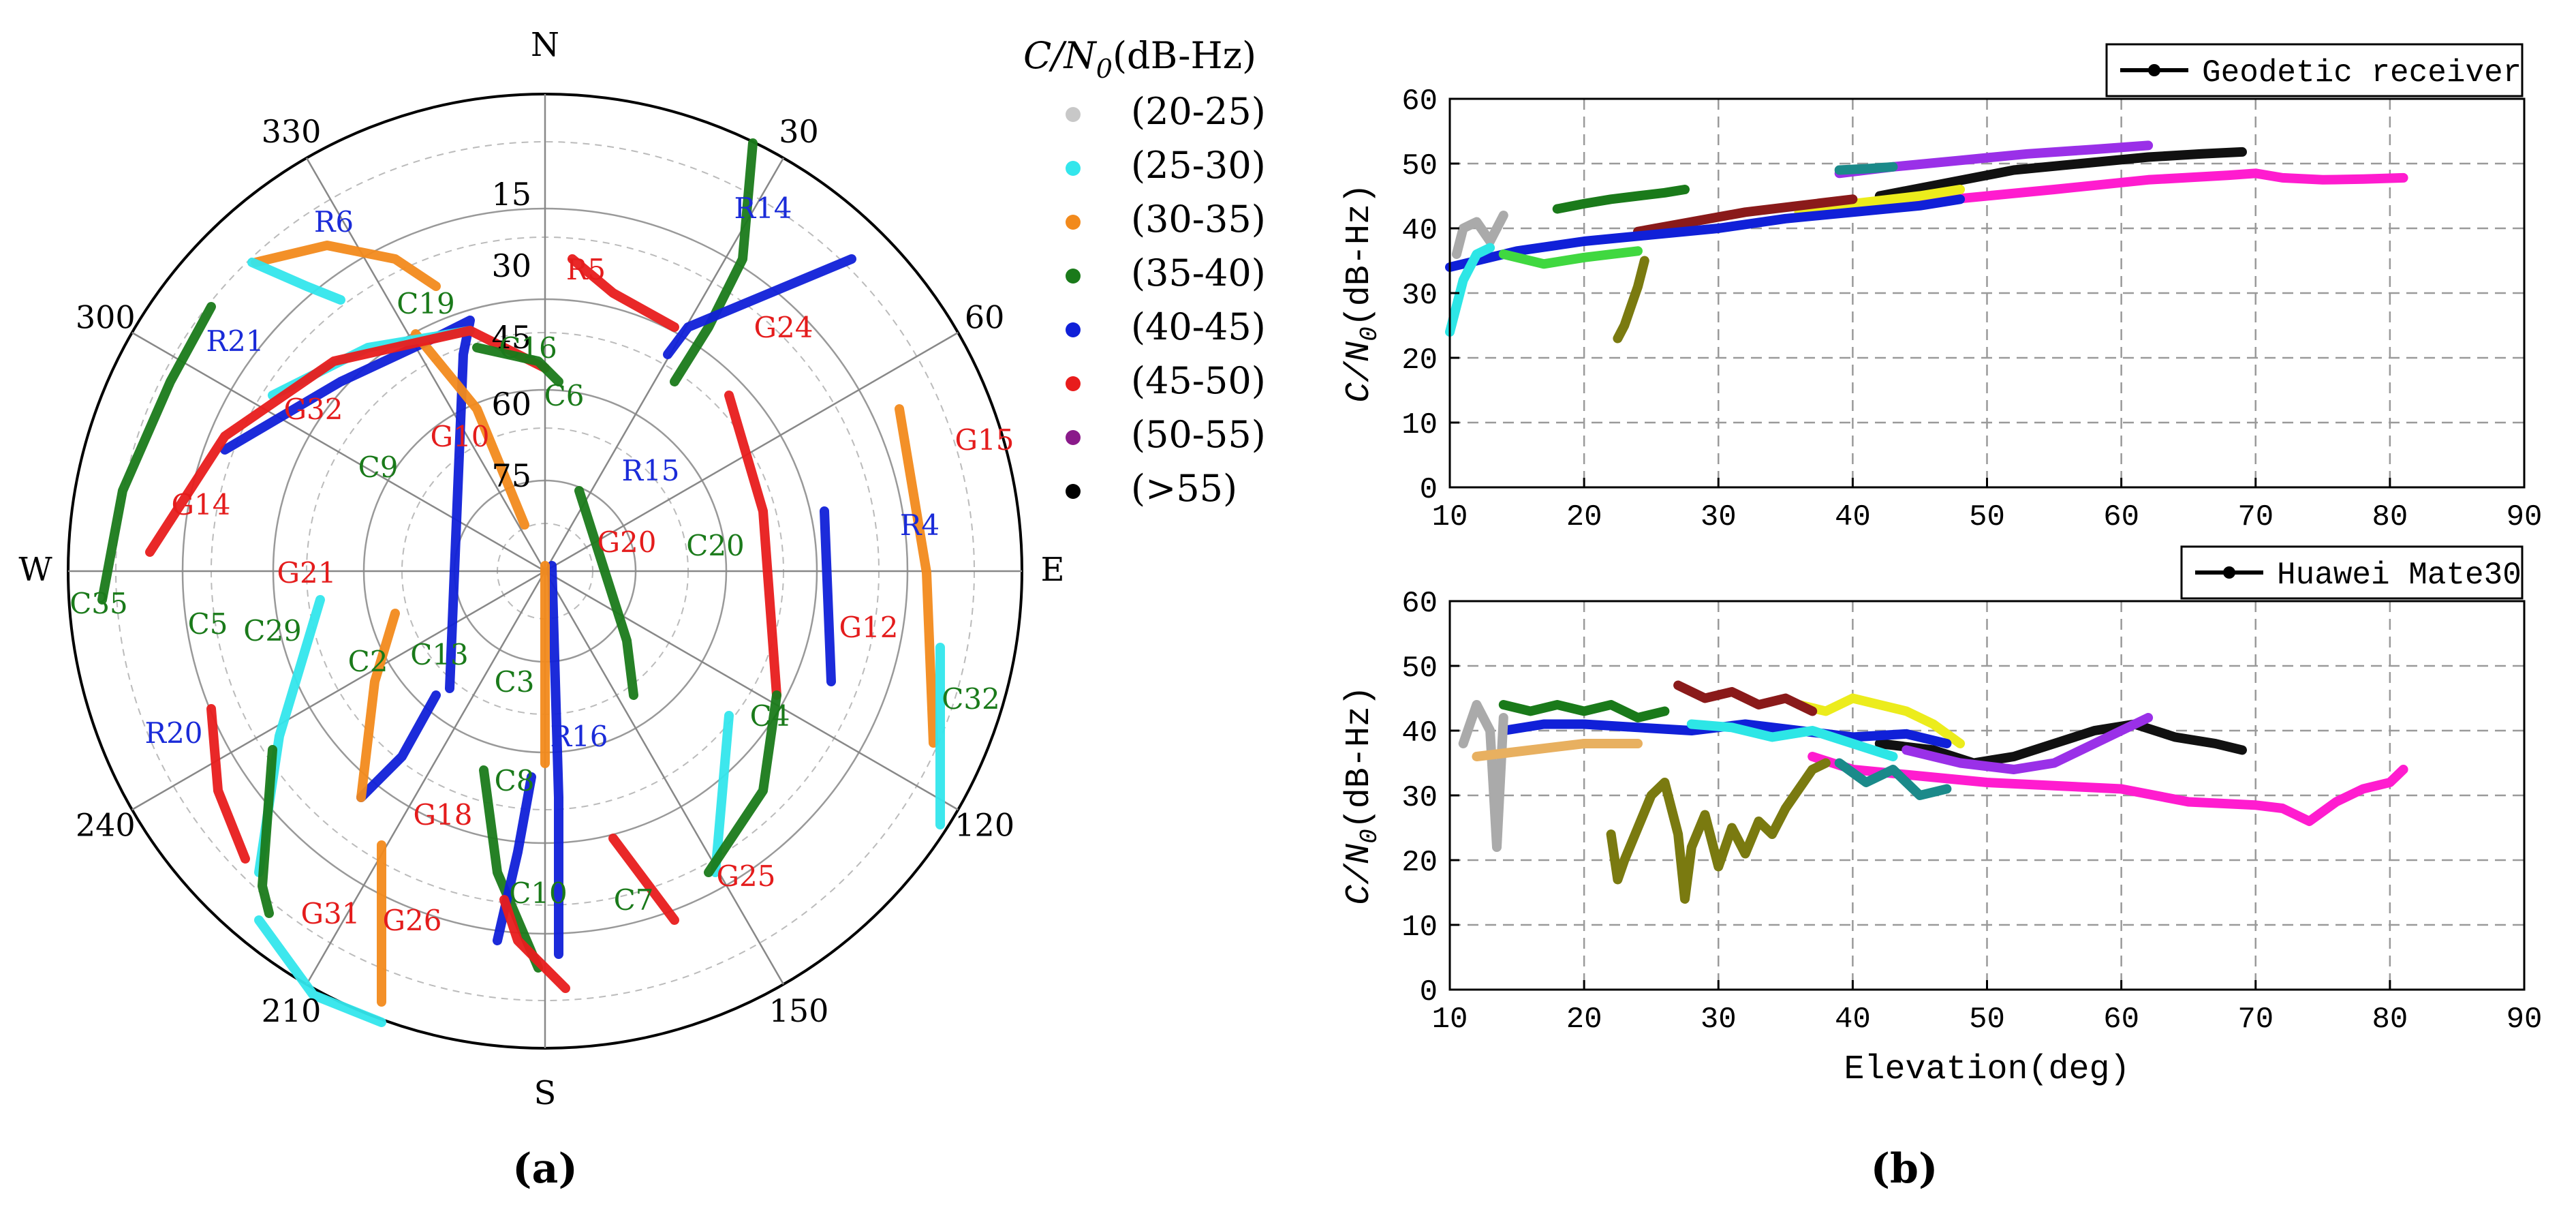 This screenshot has height=1220, width=2576. Describe the element at coordinates (1483, 776) in the screenshot. I see `series-line-gray` at that location.